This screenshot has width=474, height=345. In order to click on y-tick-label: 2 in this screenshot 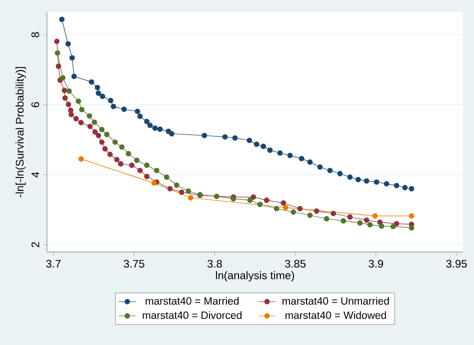, I will do `click(35, 245)`.